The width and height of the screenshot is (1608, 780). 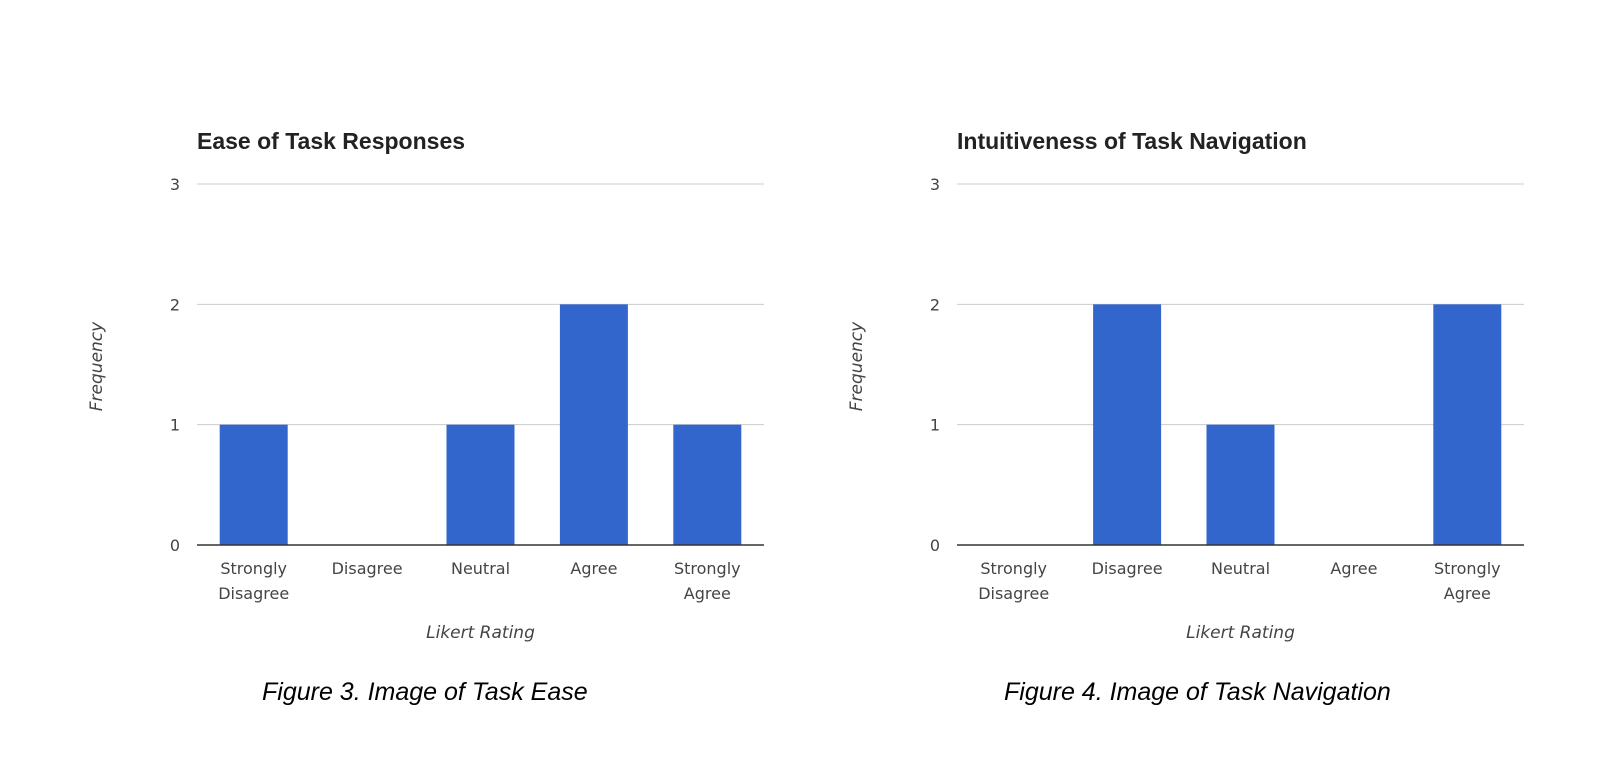 What do you see at coordinates (331, 141) in the screenshot?
I see `chart-title: Ease of Task Responses` at bounding box center [331, 141].